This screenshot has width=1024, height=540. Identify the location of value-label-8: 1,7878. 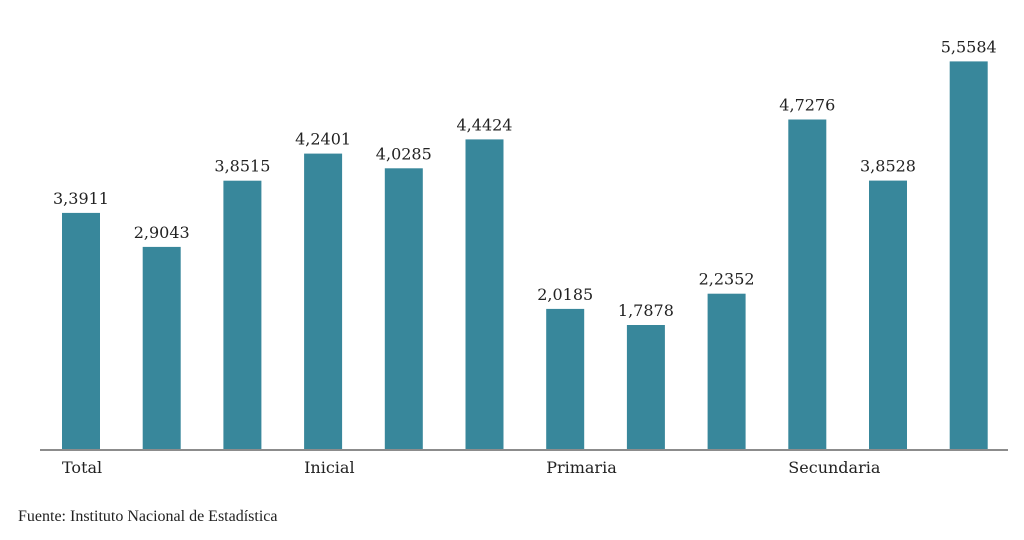
(646, 310).